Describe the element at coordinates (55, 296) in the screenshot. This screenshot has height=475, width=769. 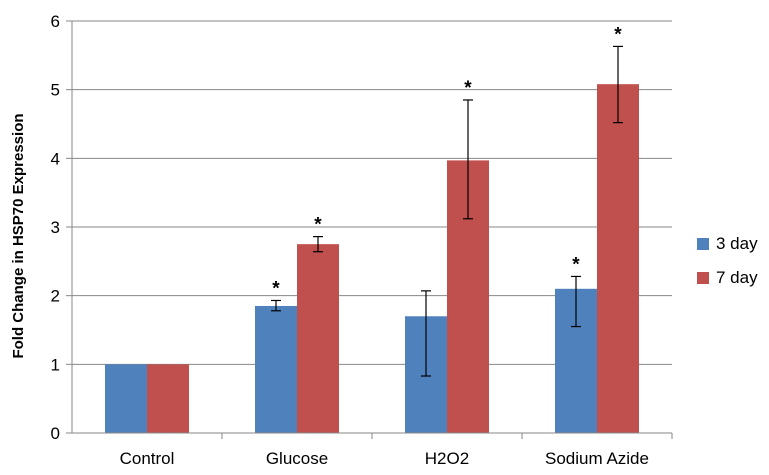
I see `y-tick-label: 2` at that location.